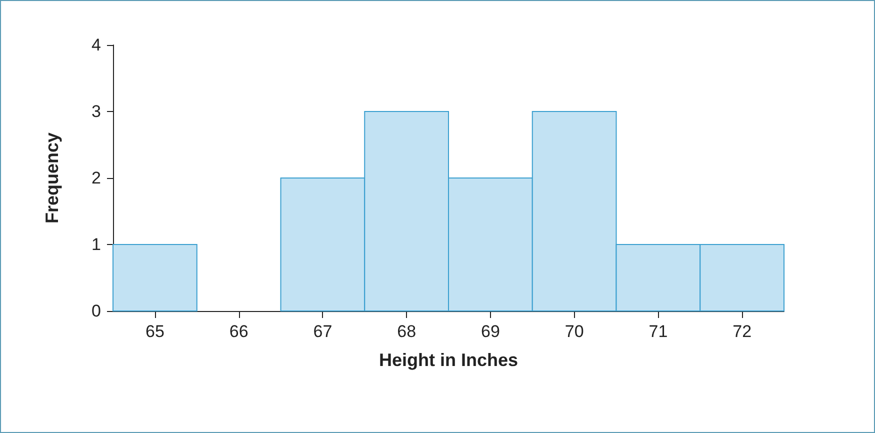  What do you see at coordinates (96, 111) in the screenshot?
I see `y-tick-label: 3` at bounding box center [96, 111].